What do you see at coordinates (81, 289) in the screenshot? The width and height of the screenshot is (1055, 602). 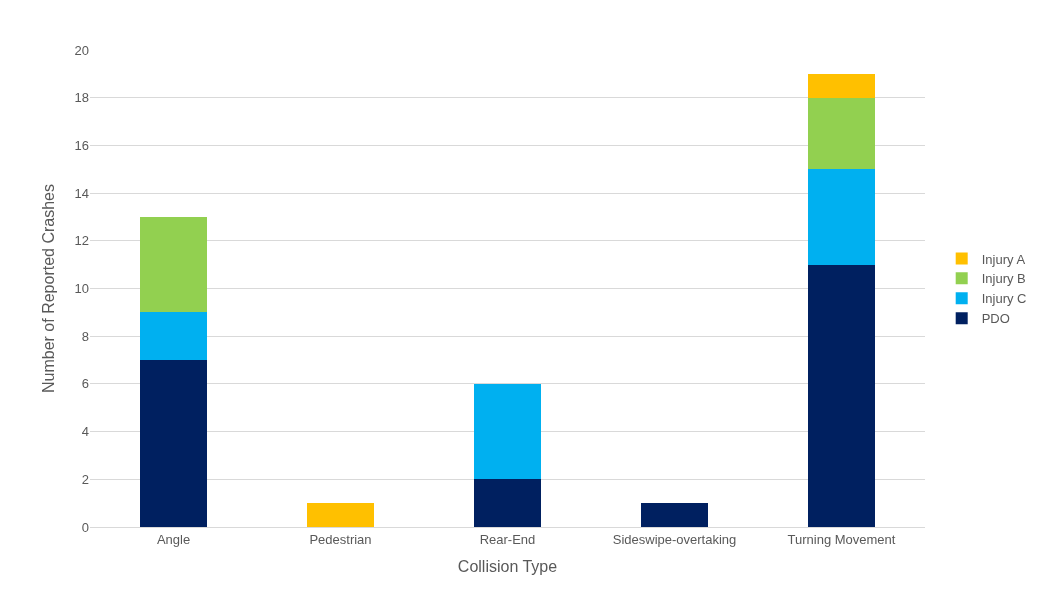 I see `y-tick-label: 10` at bounding box center [81, 289].